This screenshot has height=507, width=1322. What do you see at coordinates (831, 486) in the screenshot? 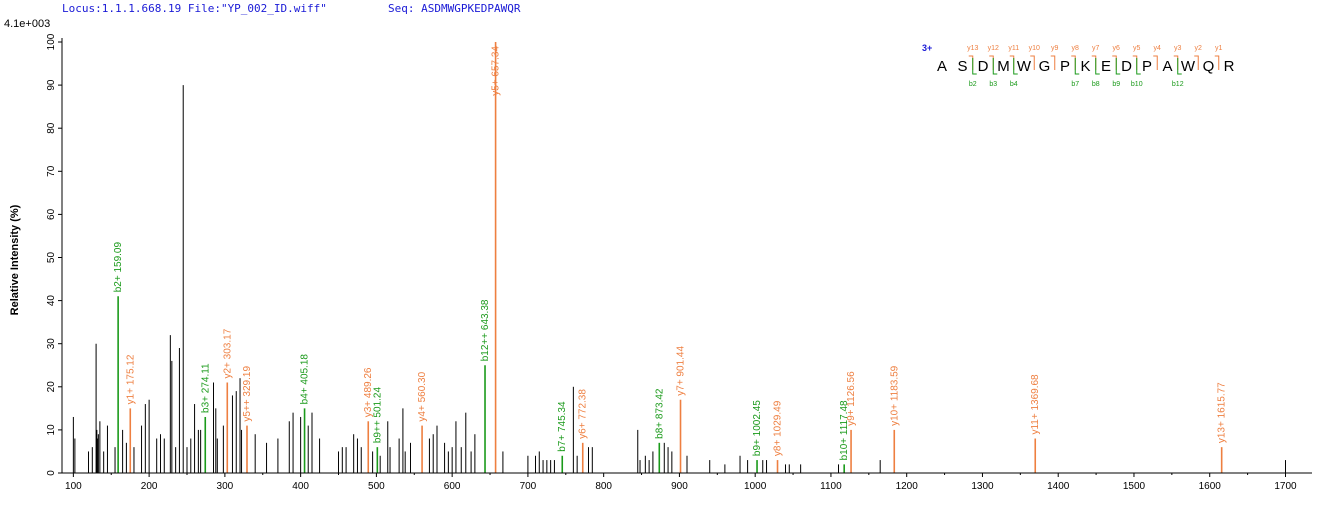
I see `x-tick-label: 1100` at bounding box center [831, 486].